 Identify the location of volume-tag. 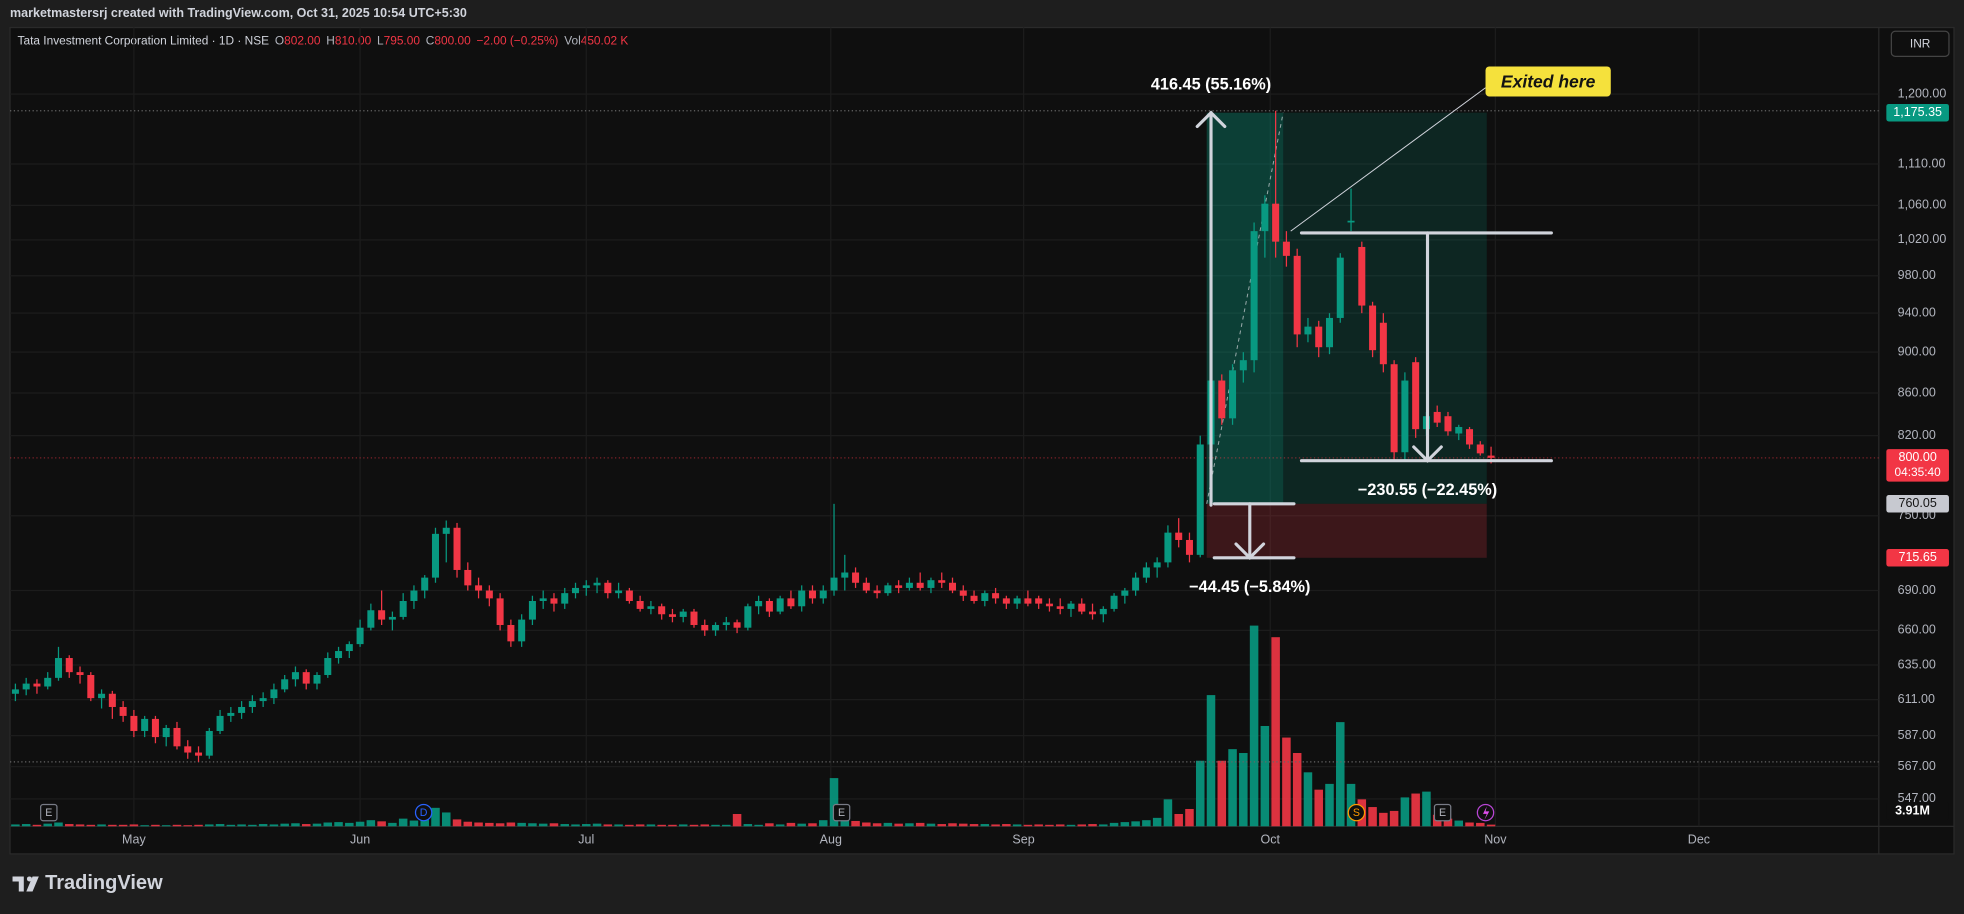
(1917, 811).